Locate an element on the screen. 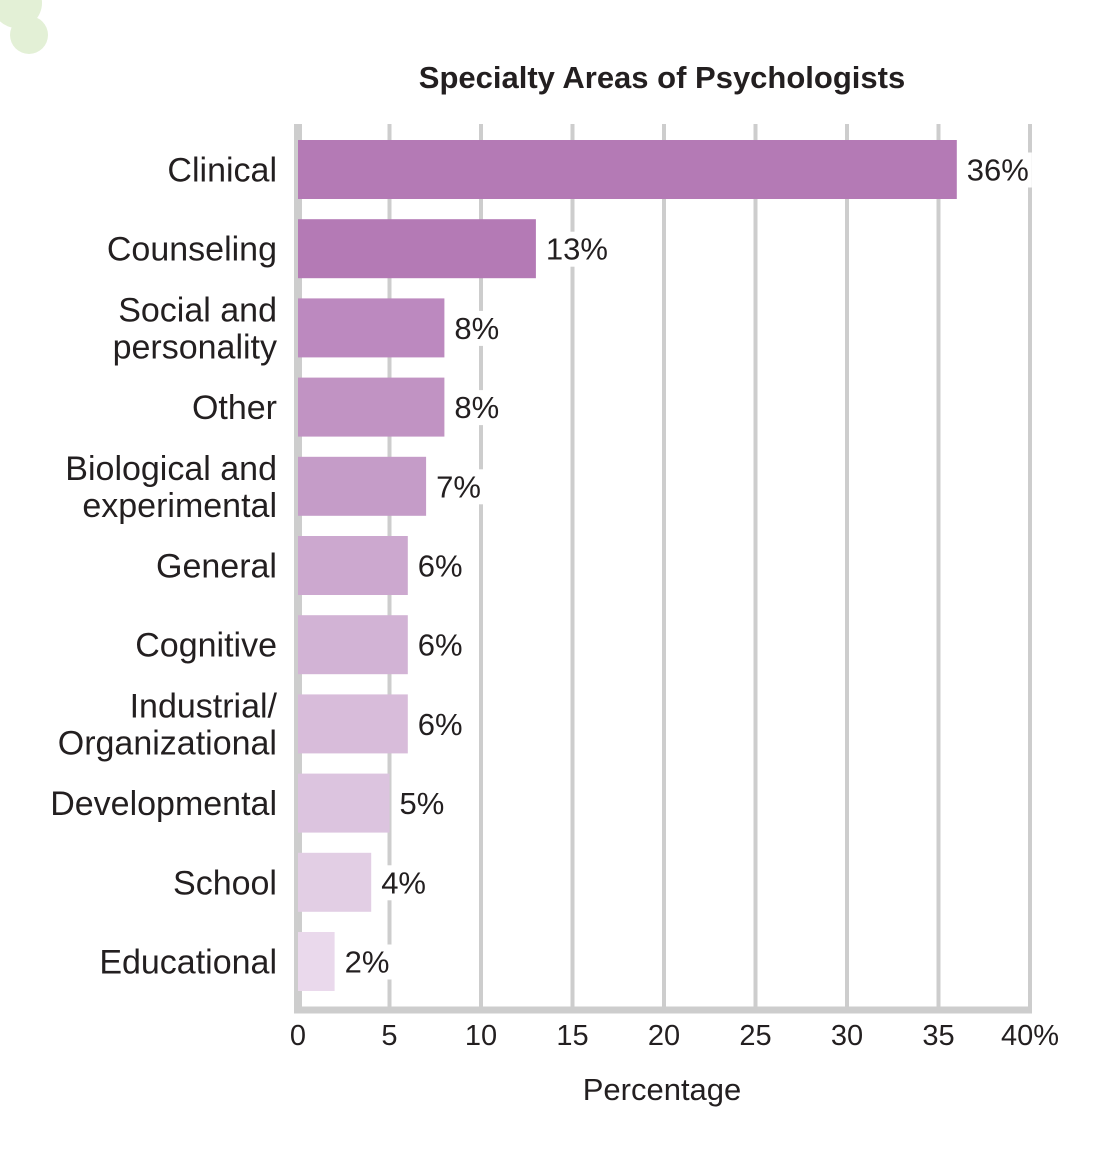 This screenshot has width=1094, height=1168. category-label: Clinical is located at coordinates (222, 171).